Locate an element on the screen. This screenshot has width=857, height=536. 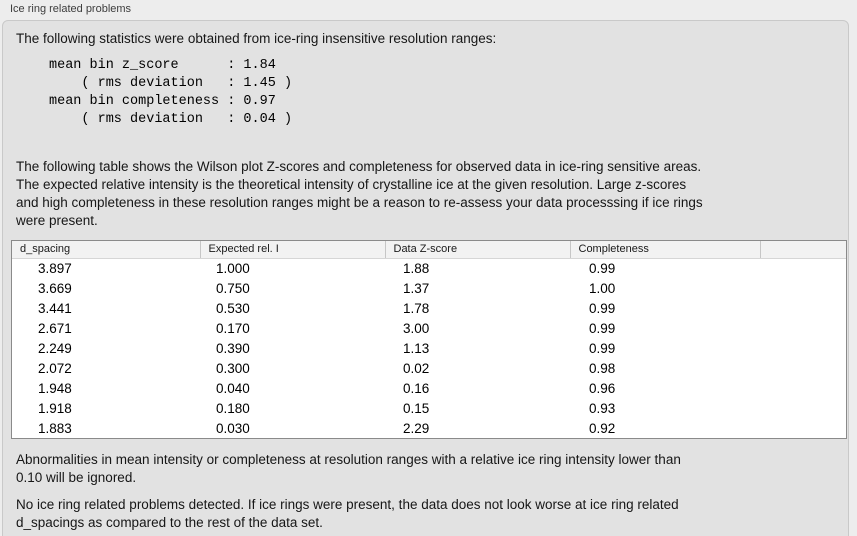
table-row: 2.671 0.170 3.00 0.99 is located at coordinates (429, 328).